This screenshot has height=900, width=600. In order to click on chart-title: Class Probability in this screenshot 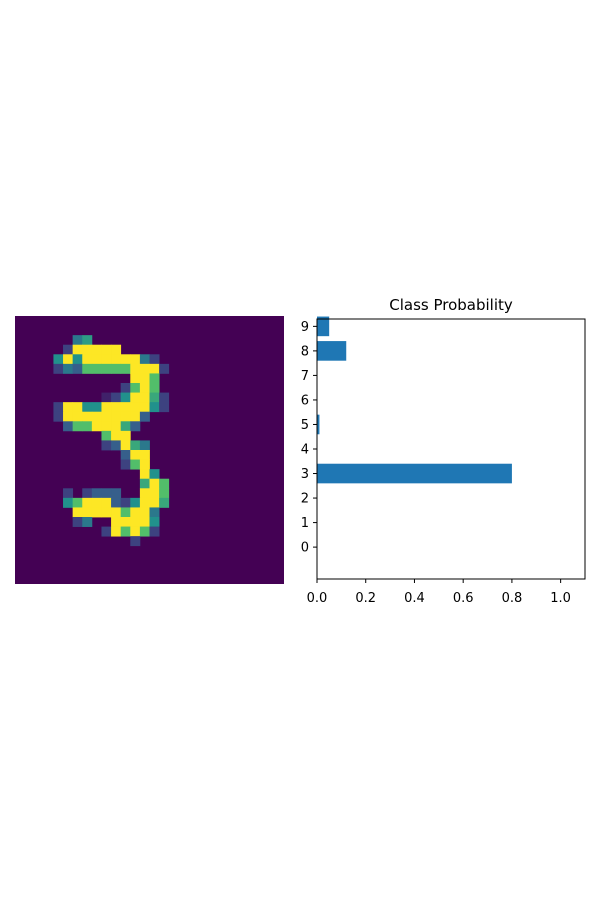, I will do `click(451, 305)`.